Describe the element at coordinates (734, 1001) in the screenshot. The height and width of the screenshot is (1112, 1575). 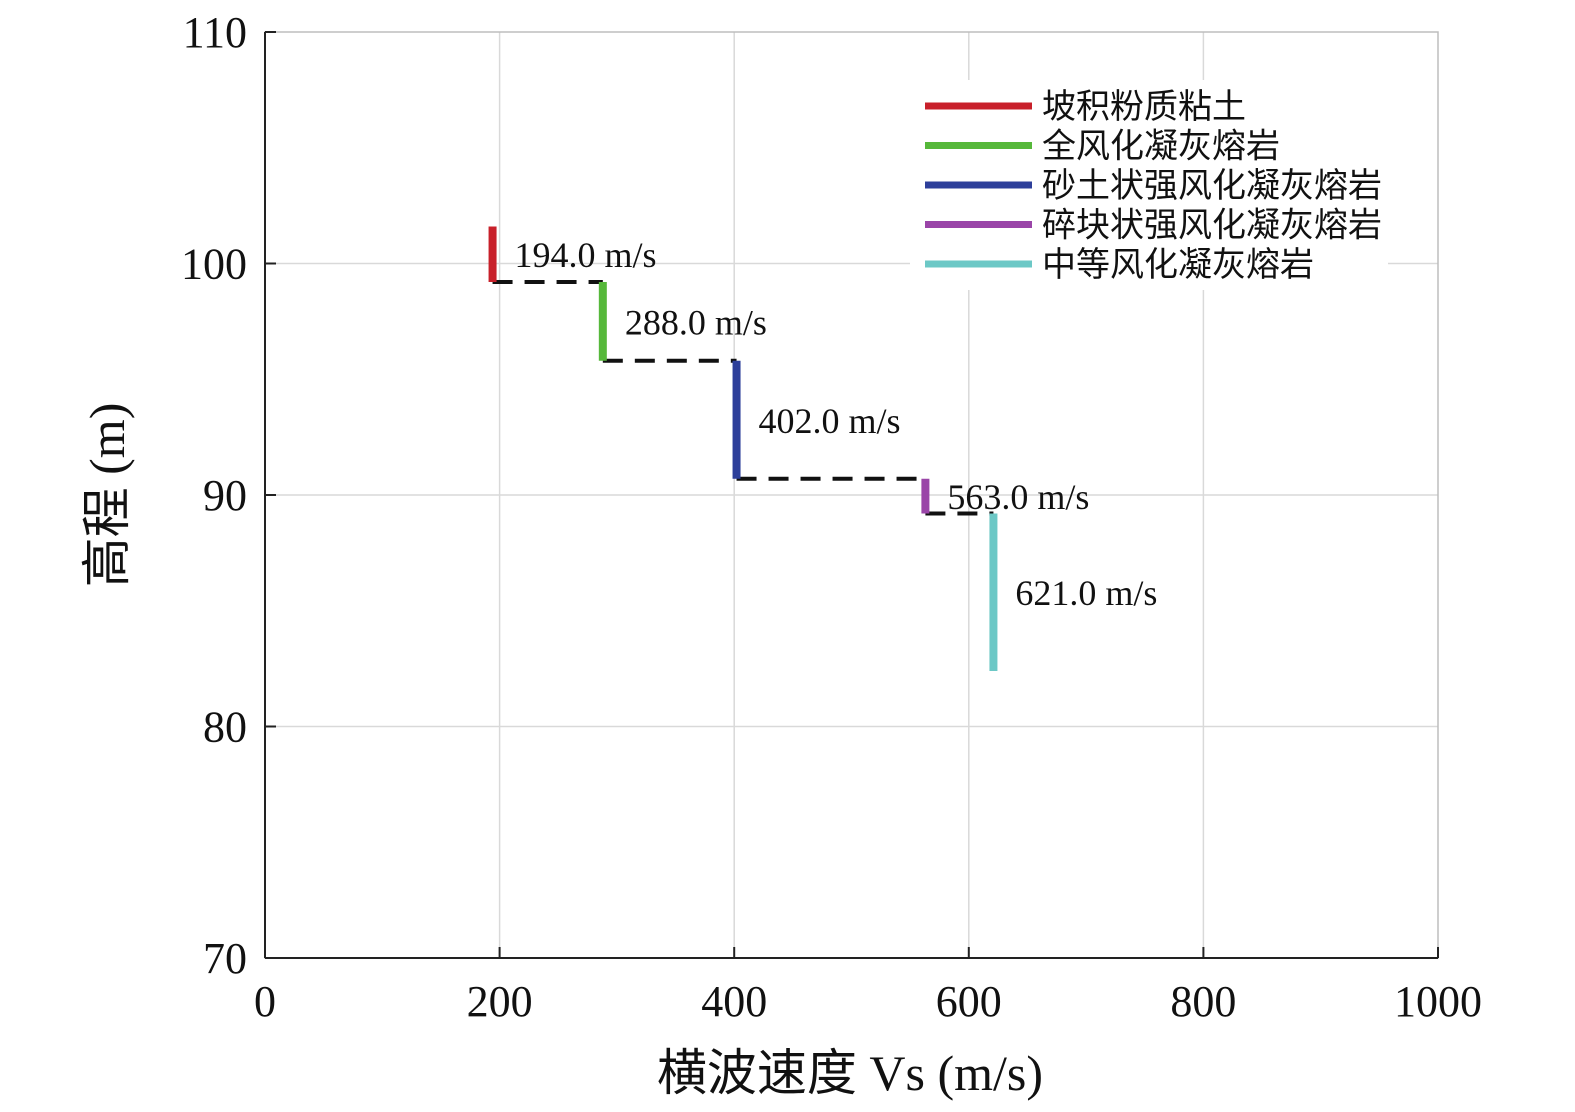
I see `x-tick-label: 400` at that location.